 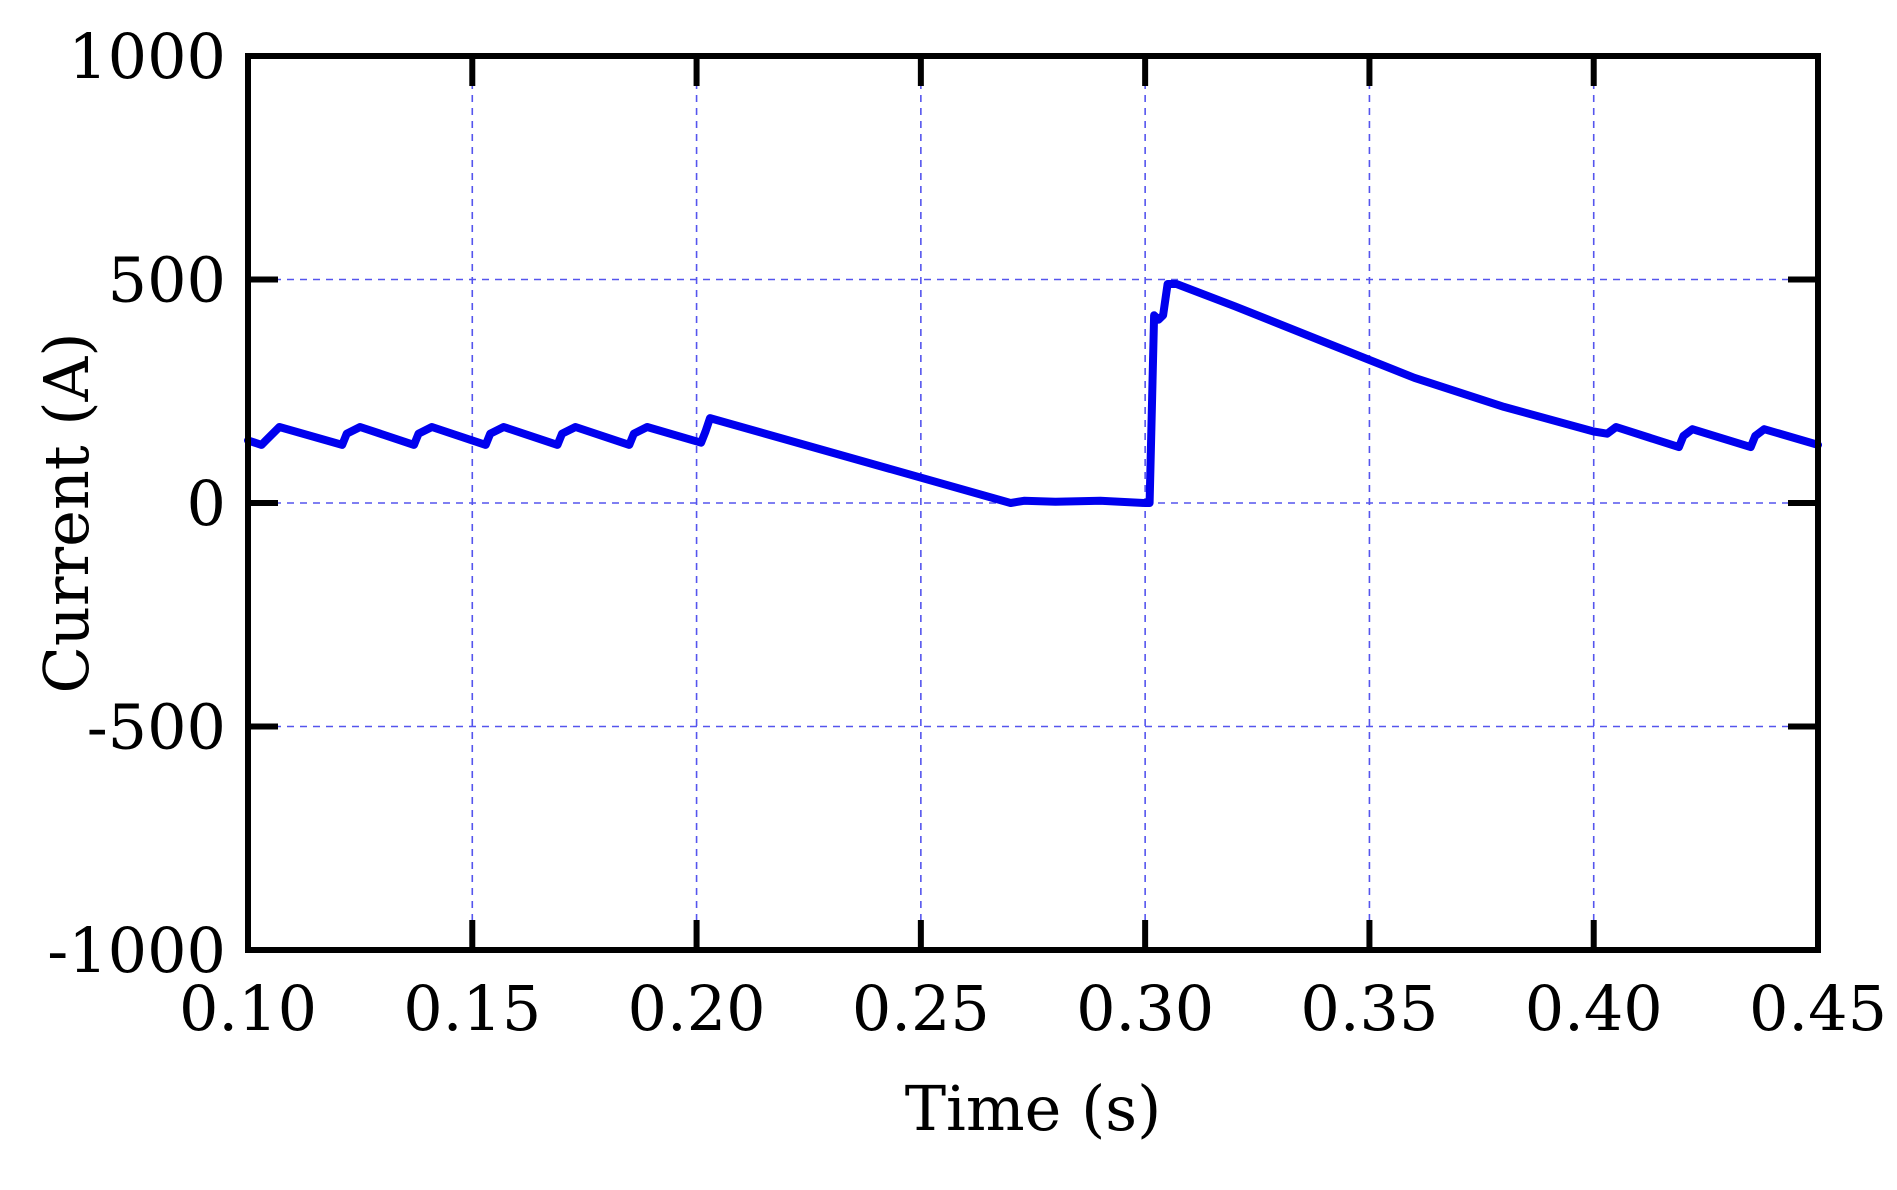 What do you see at coordinates (136, 950) in the screenshot?
I see `y-tick-label: -1000` at bounding box center [136, 950].